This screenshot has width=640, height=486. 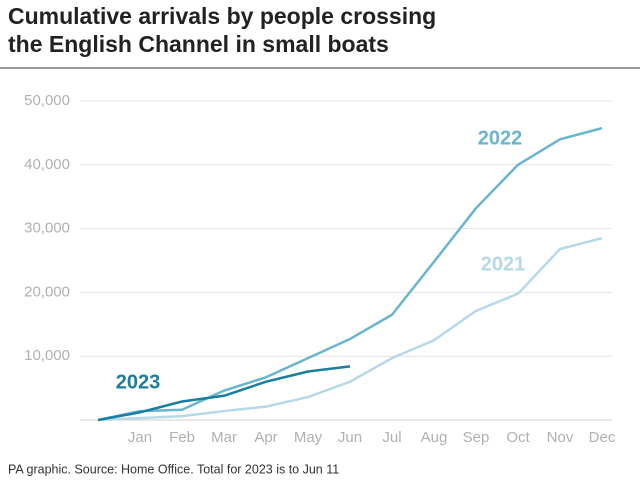 What do you see at coordinates (198, 44) in the screenshot?
I see `chart-title: the English Channel in small boats` at bounding box center [198, 44].